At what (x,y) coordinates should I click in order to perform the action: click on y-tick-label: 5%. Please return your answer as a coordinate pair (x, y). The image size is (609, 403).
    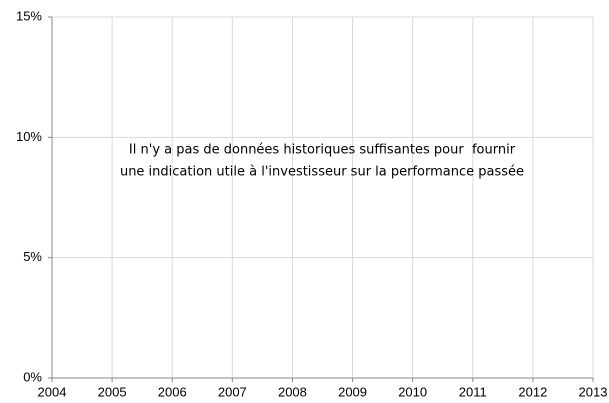
    Looking at the image, I should click on (32, 256).